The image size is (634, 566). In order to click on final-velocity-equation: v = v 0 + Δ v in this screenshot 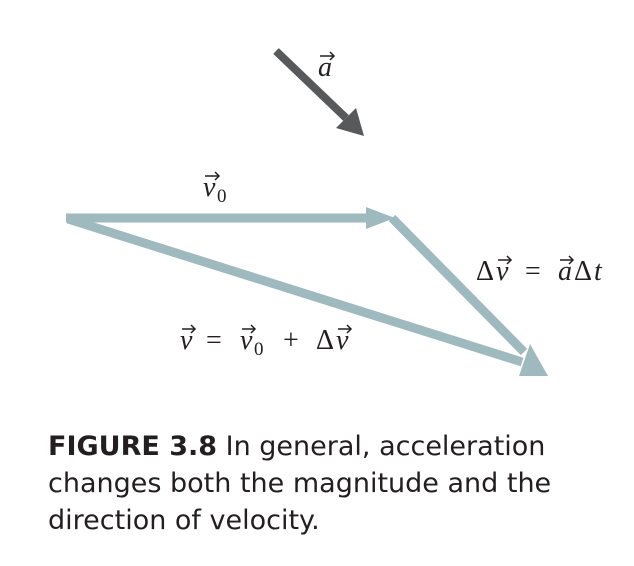, I will do `click(265, 342)`.